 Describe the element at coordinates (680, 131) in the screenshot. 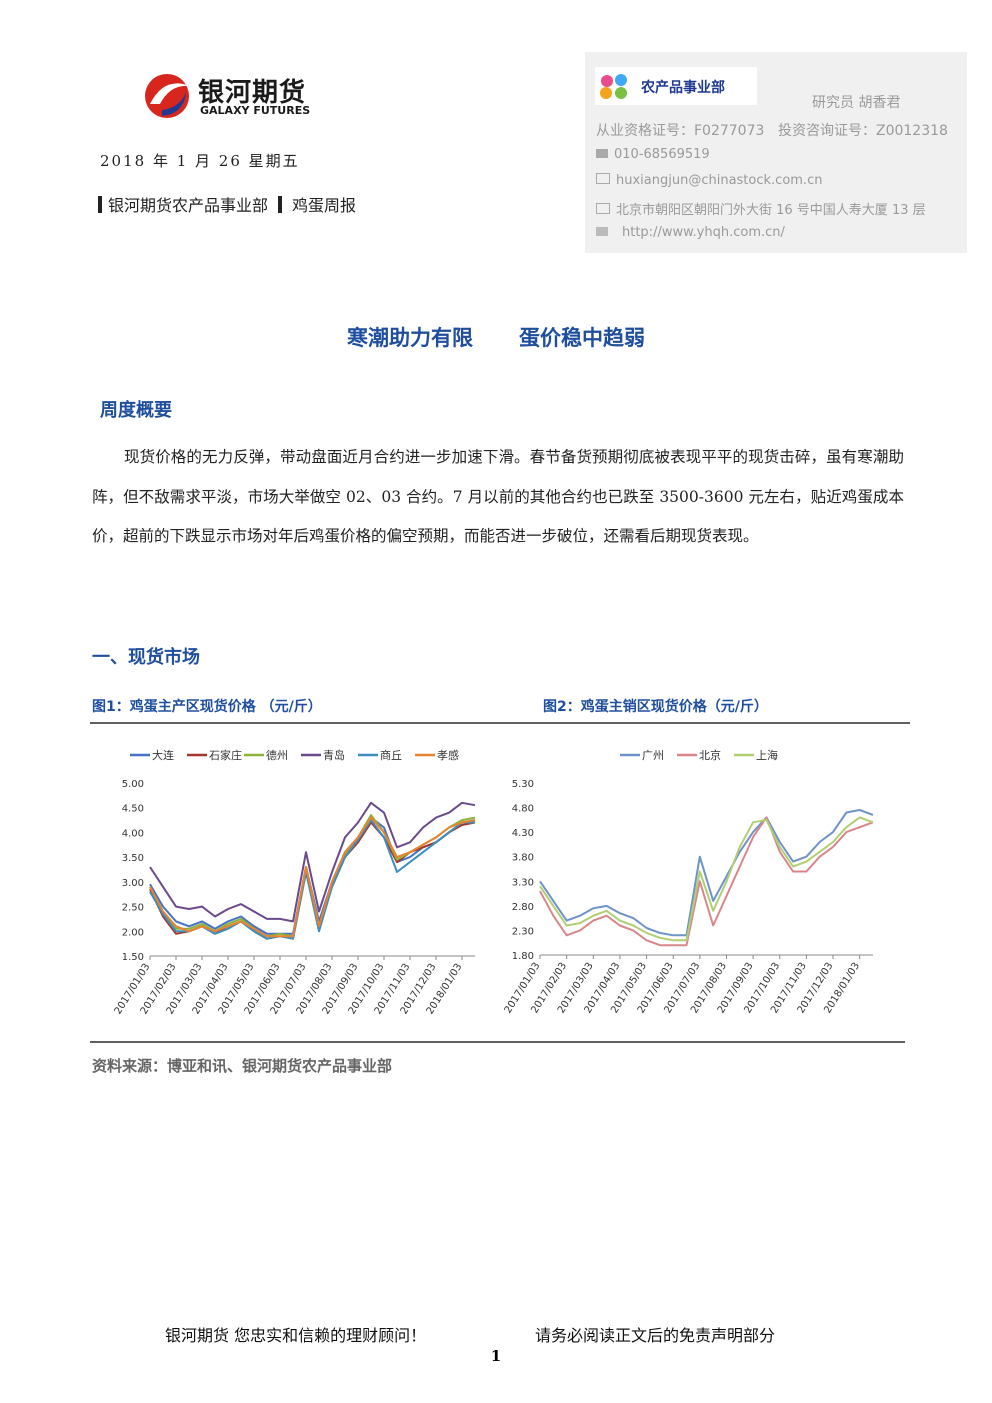

I see `license: 从业资格证号：F0277073` at that location.